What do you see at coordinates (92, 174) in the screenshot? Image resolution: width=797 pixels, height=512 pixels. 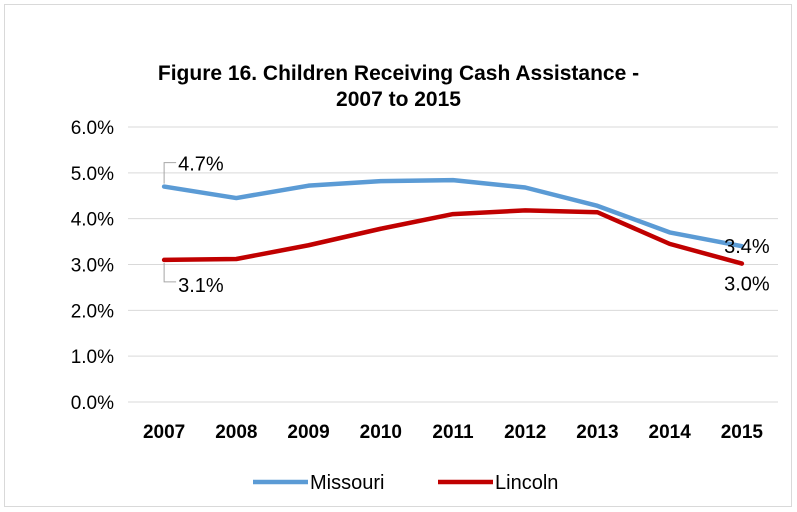 I see `y-tick-label: 5.0%` at bounding box center [92, 174].